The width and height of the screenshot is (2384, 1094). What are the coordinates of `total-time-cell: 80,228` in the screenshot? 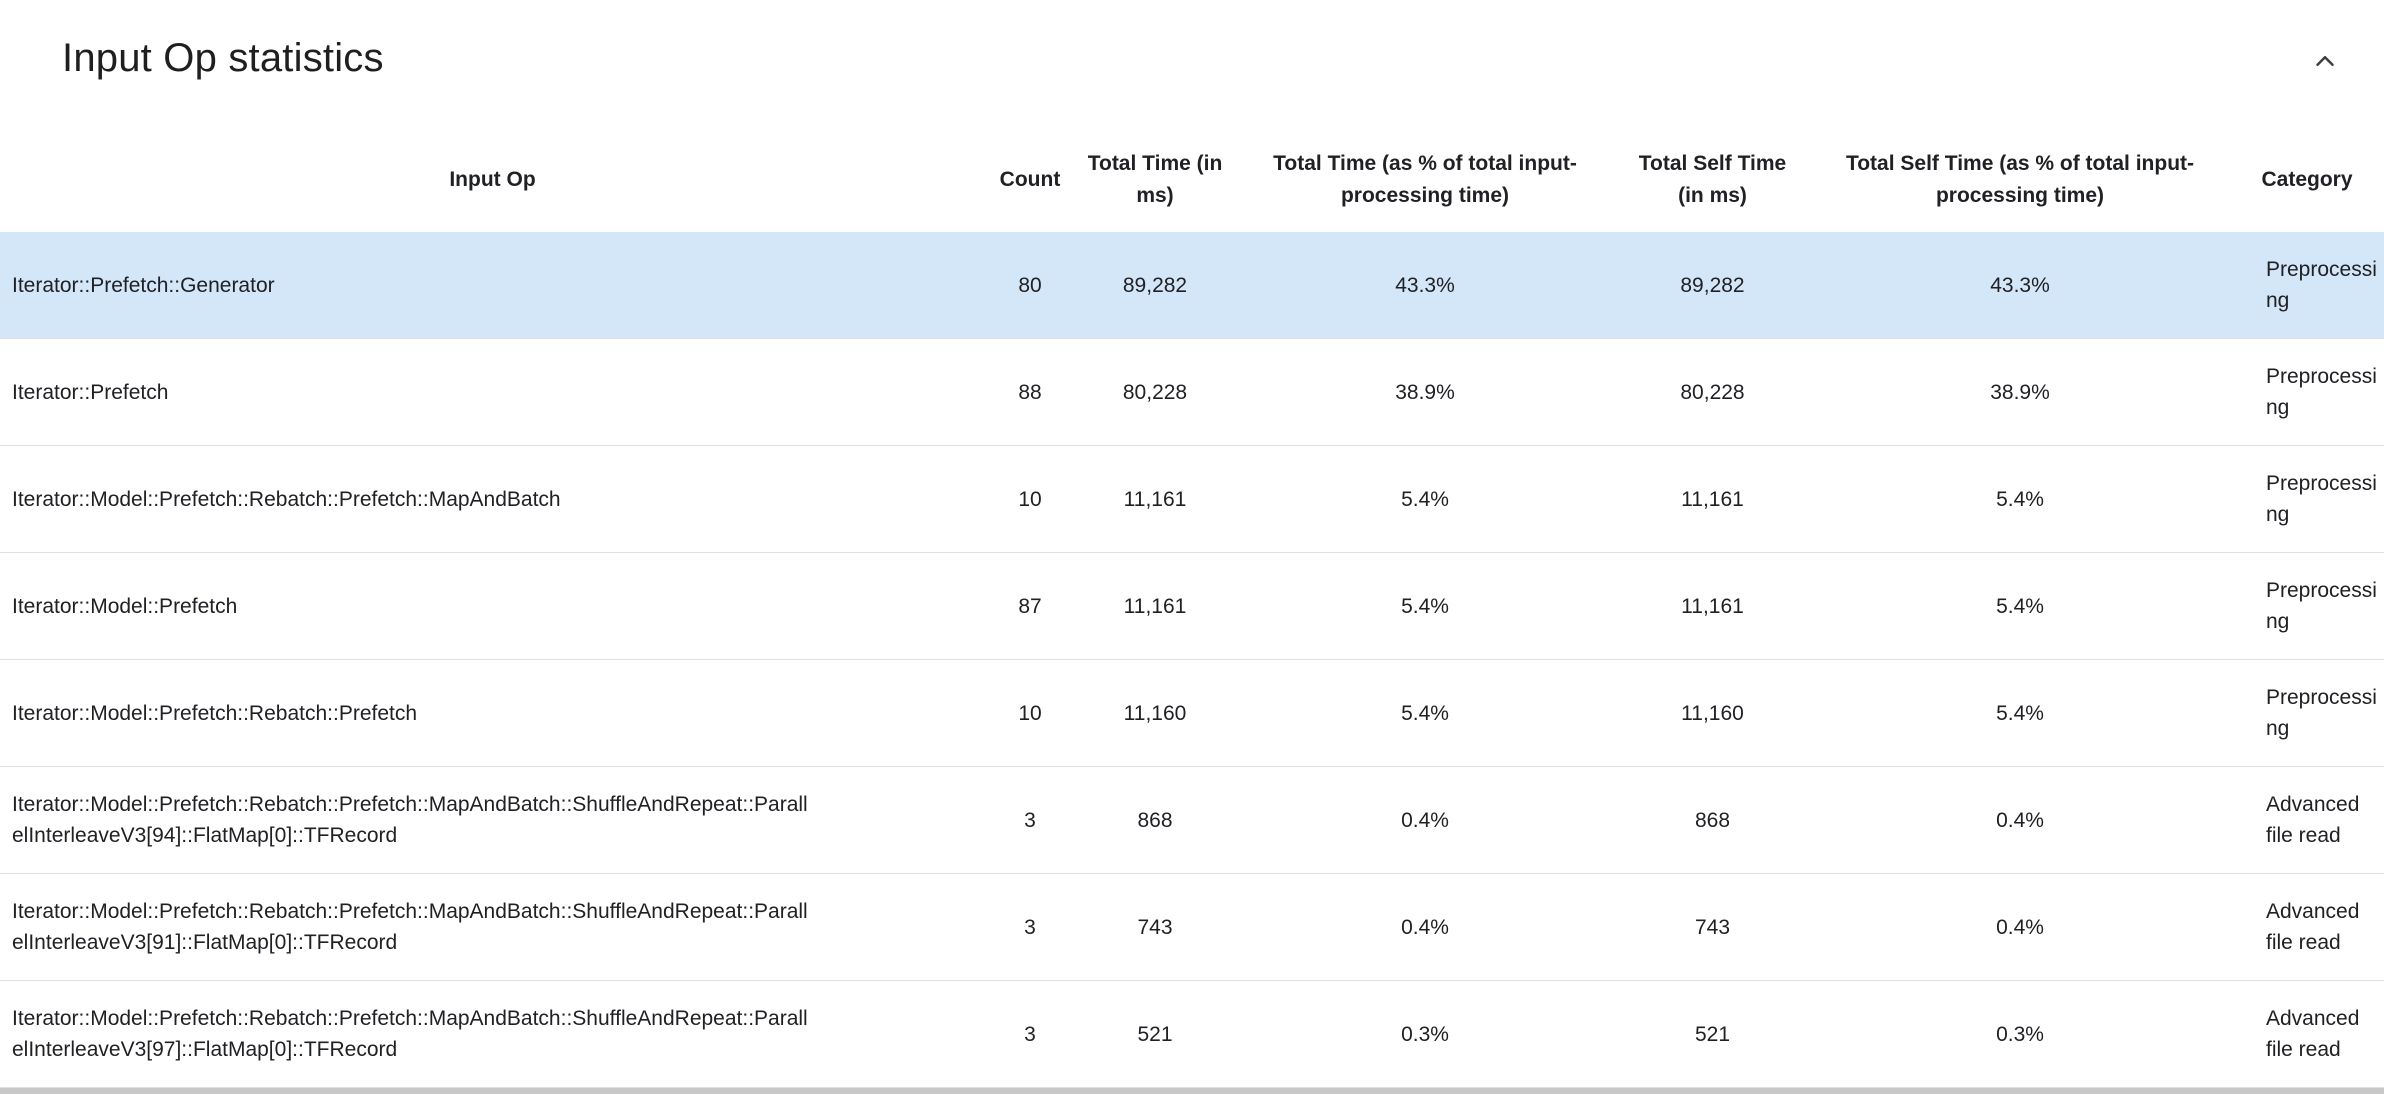 It's located at (1155, 392).